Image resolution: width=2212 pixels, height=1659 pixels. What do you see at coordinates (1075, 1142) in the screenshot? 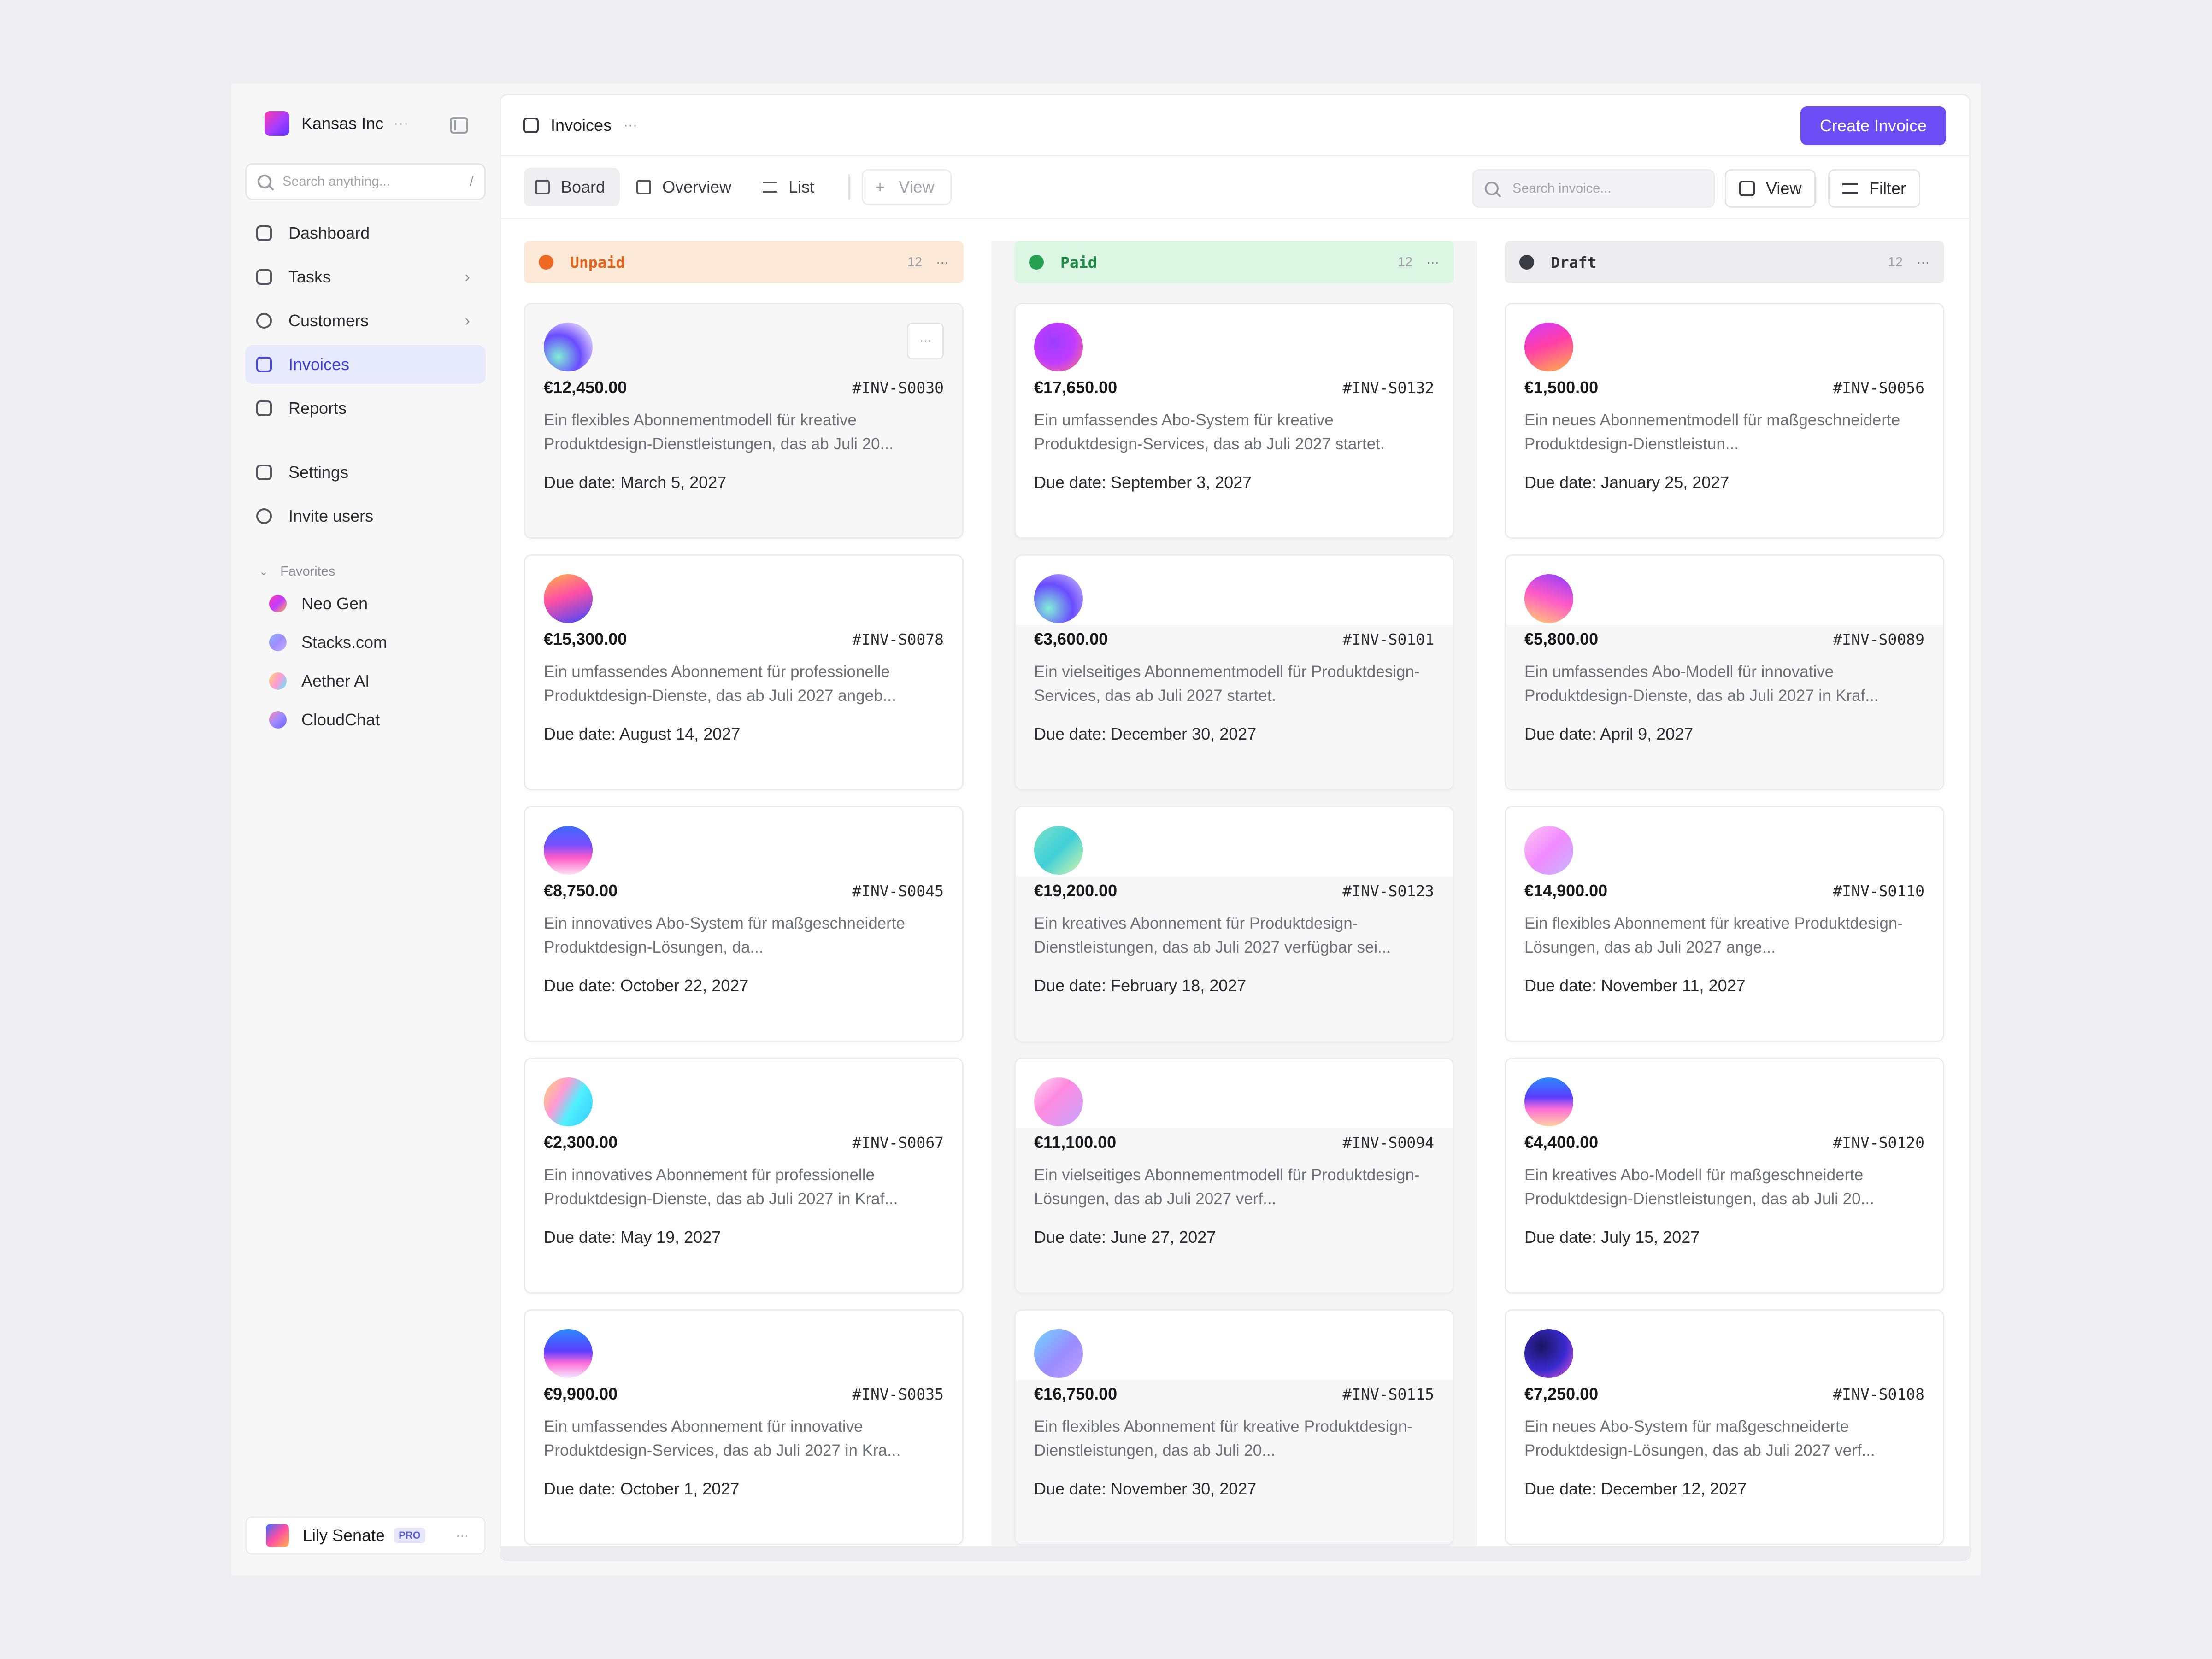
I see `invoice-amount: €11,100.00` at bounding box center [1075, 1142].